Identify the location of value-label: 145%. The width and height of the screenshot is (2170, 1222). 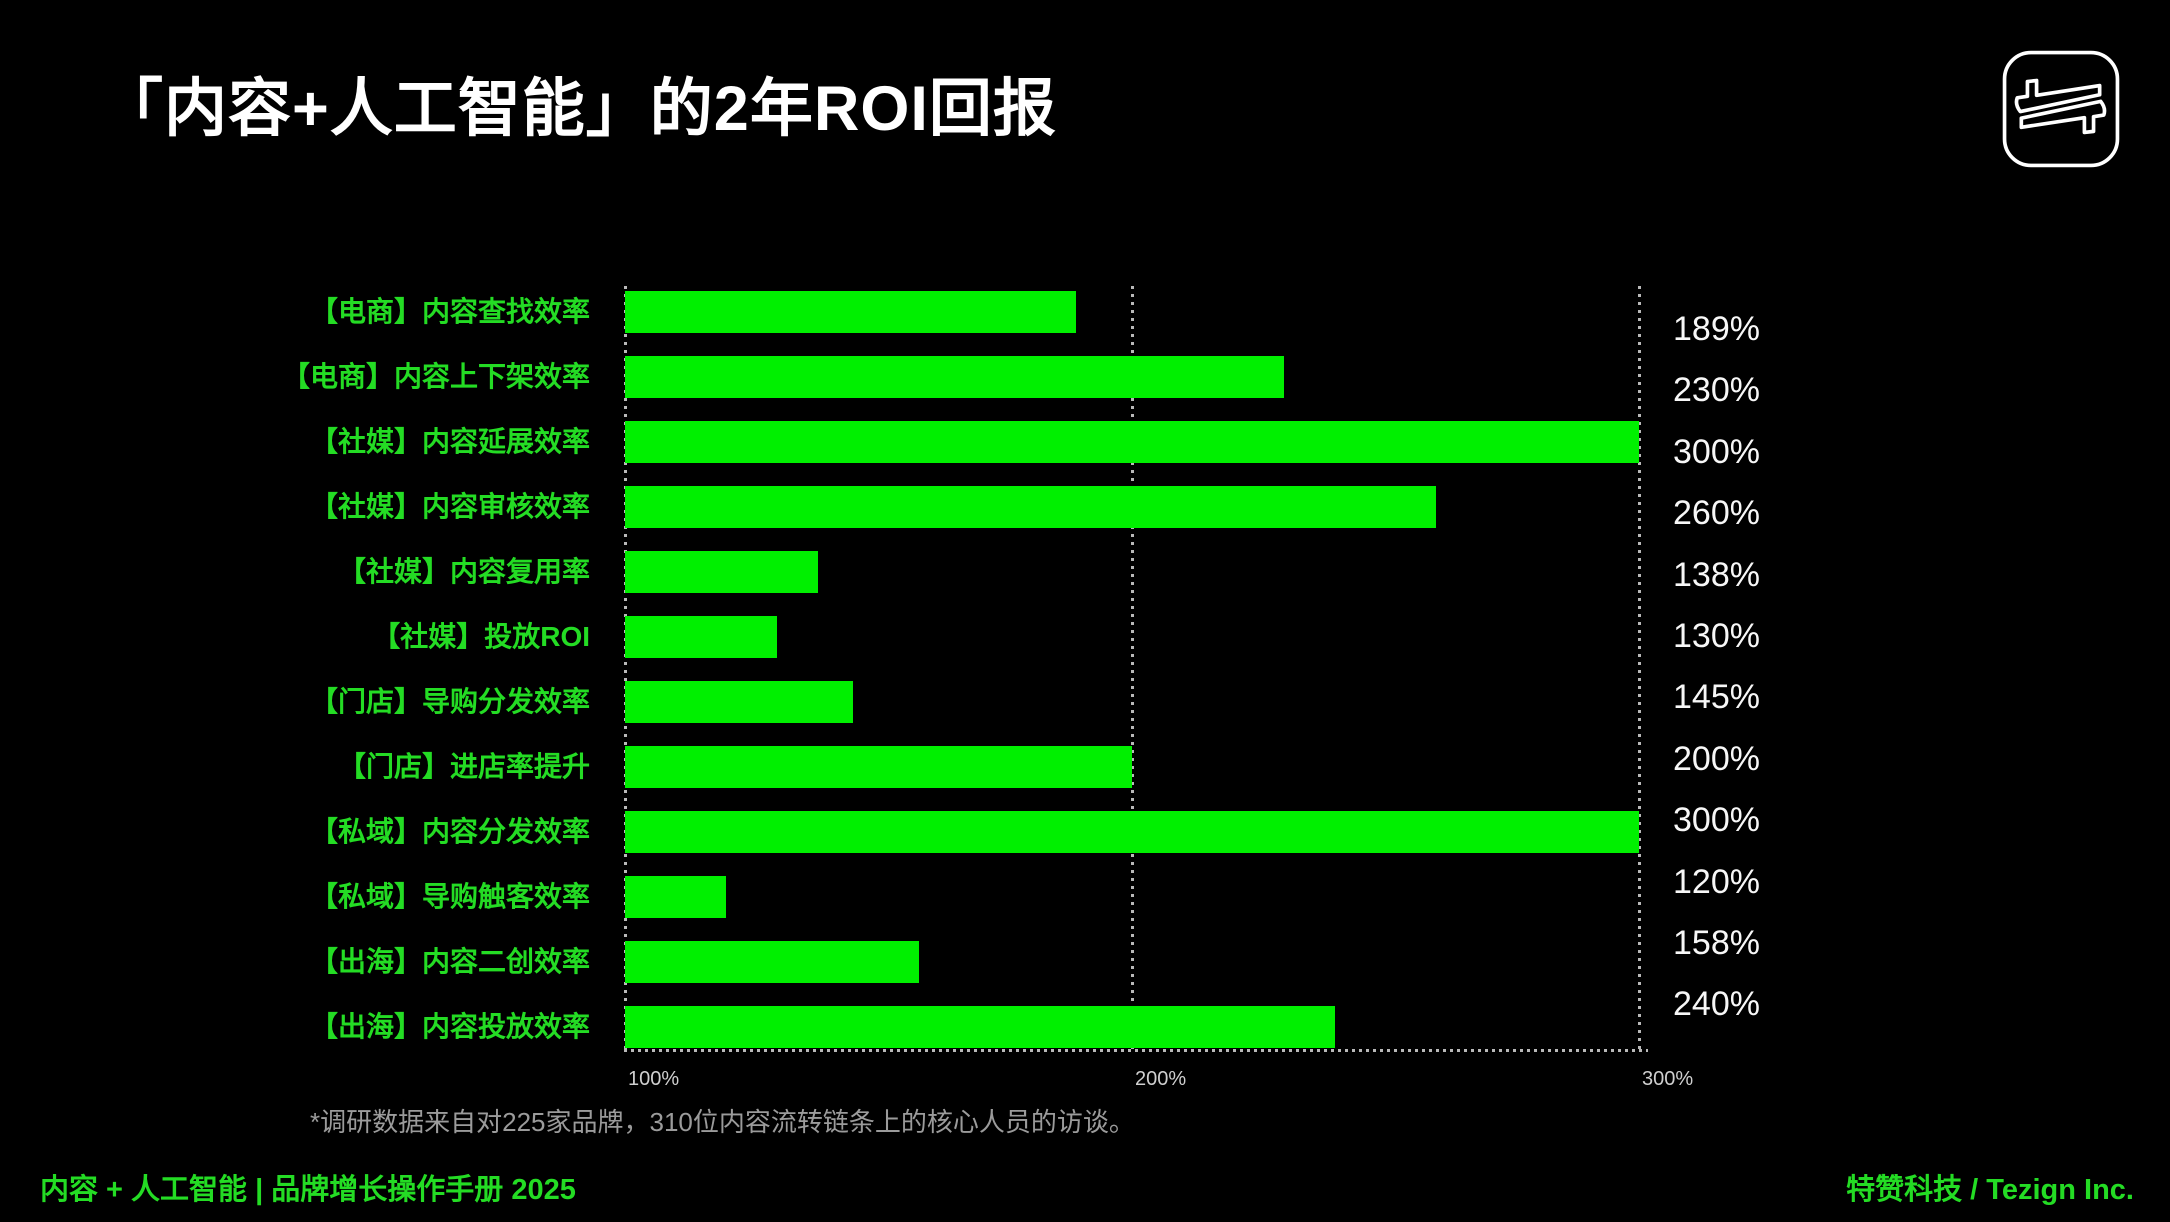
(1716, 697).